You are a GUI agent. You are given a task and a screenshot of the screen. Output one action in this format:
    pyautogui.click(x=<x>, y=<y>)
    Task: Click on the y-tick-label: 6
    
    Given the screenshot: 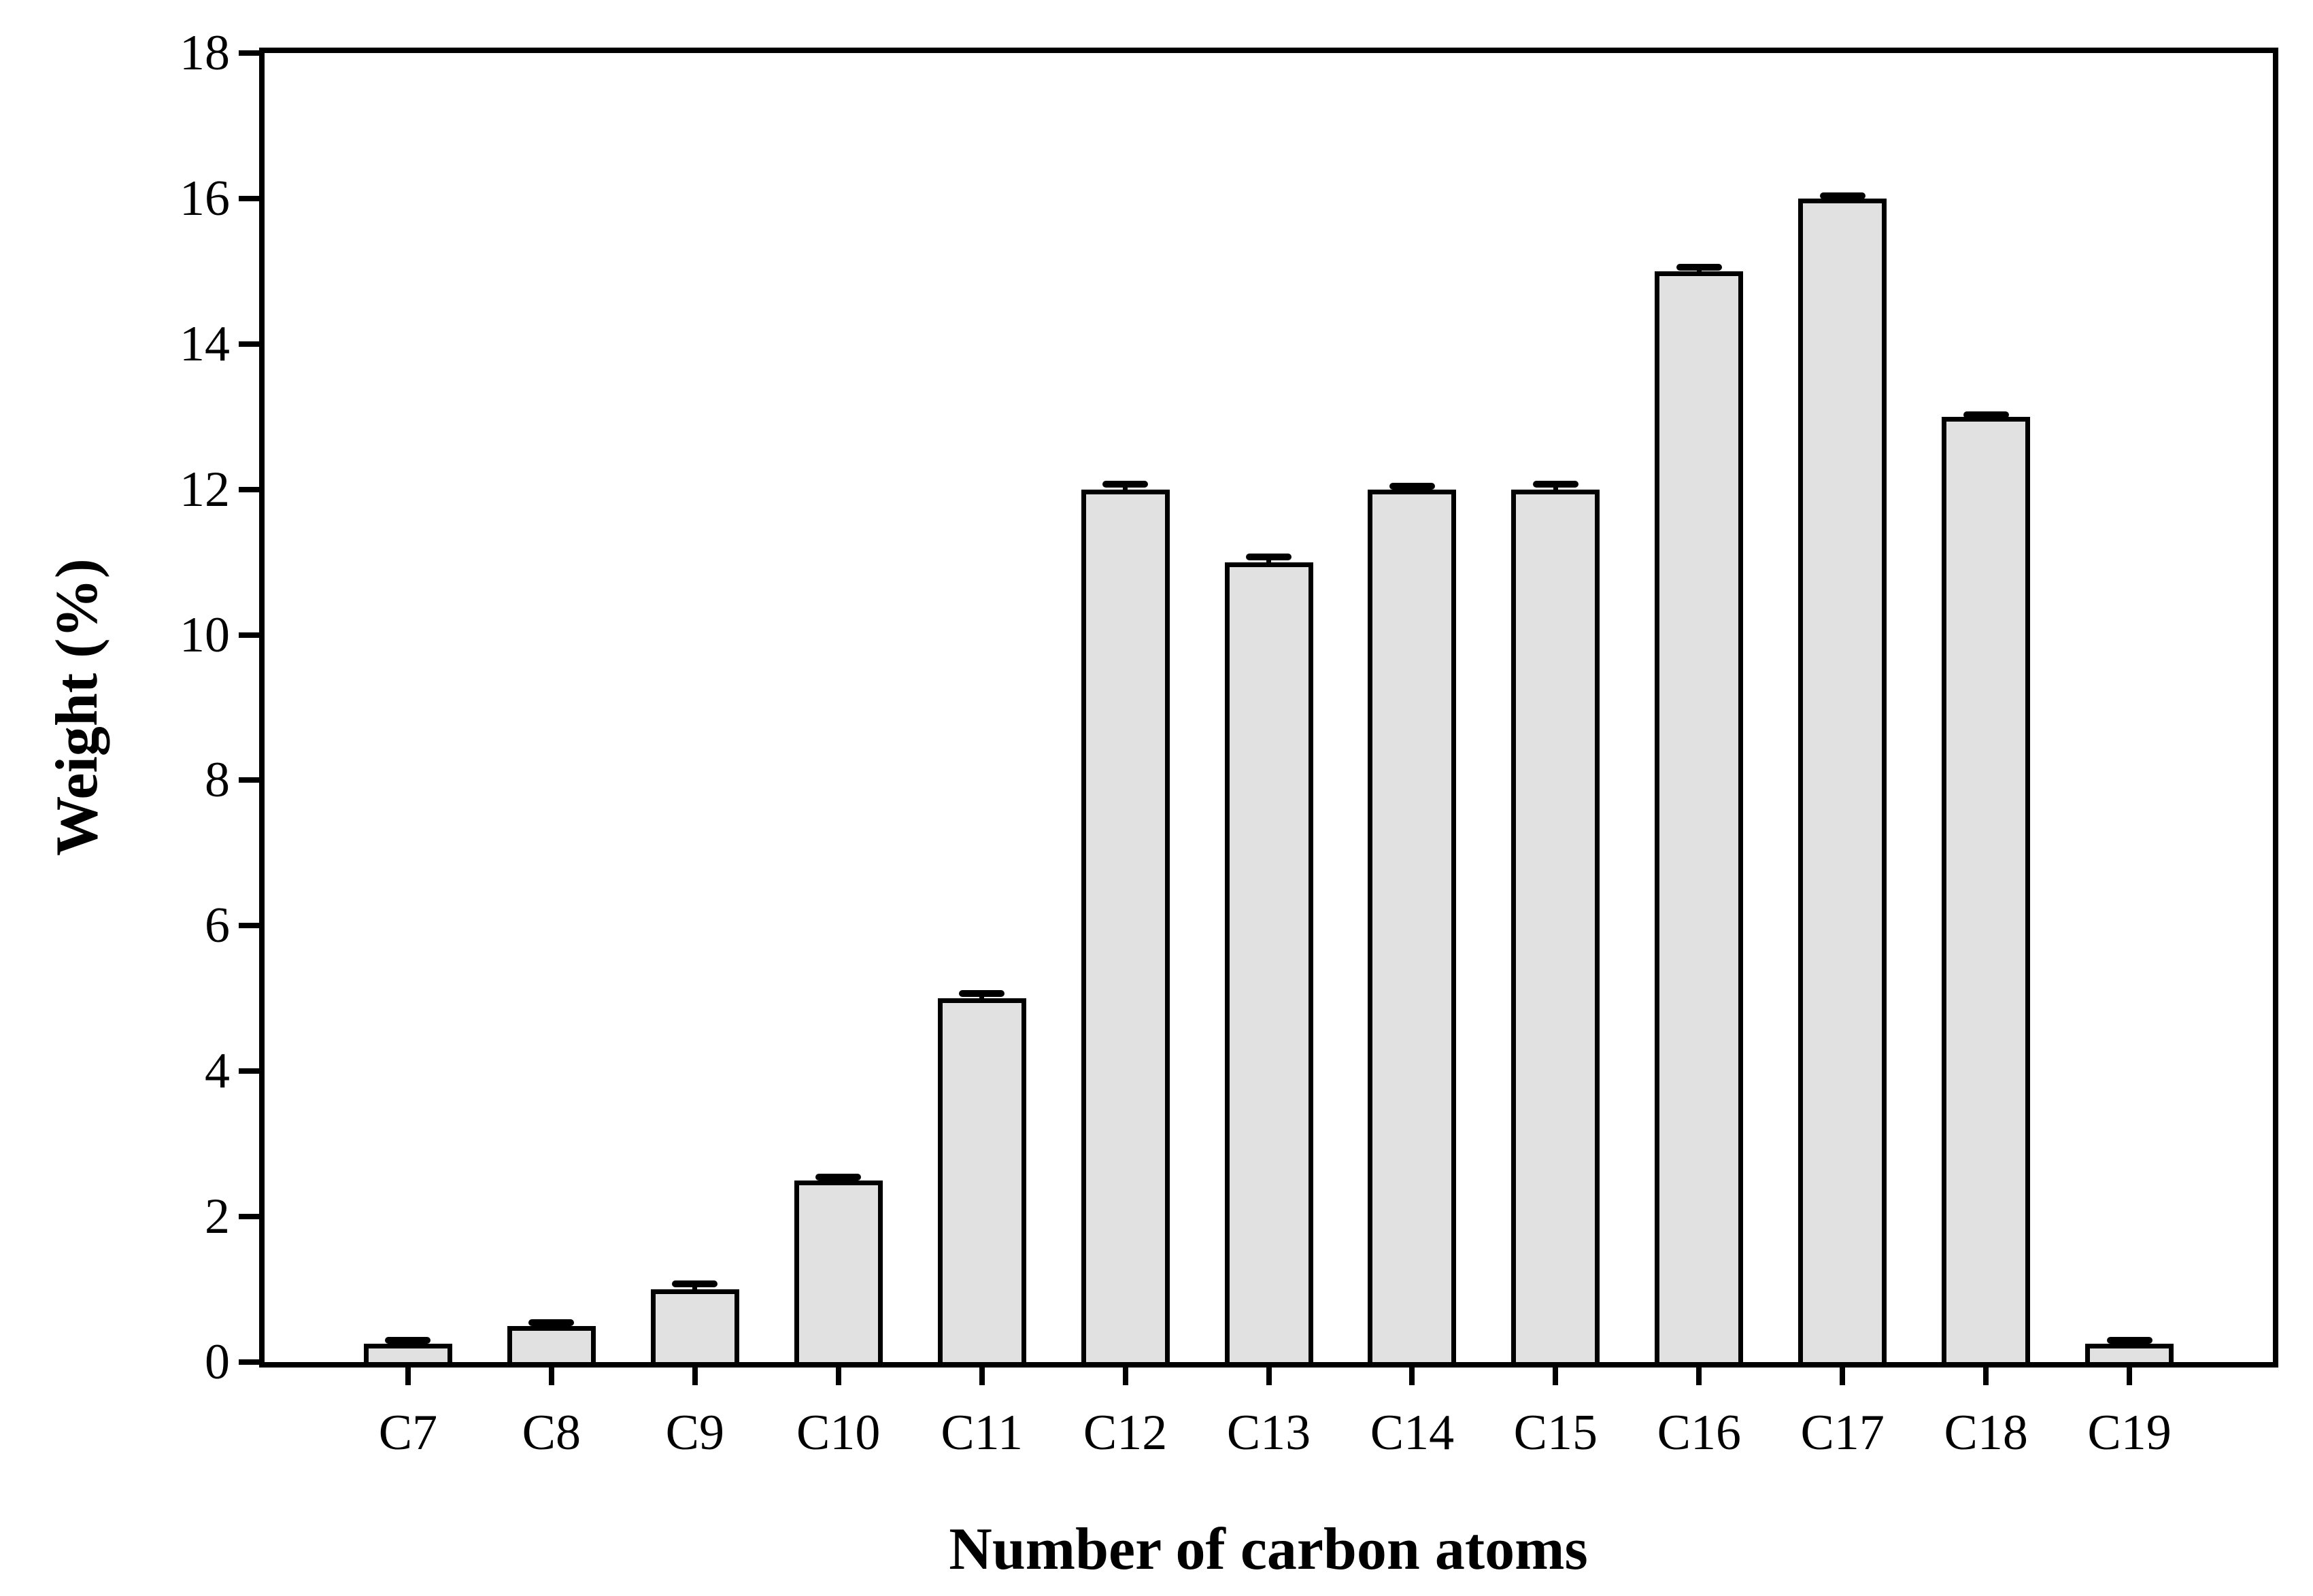 What is the action you would take?
    pyautogui.click(x=217, y=926)
    